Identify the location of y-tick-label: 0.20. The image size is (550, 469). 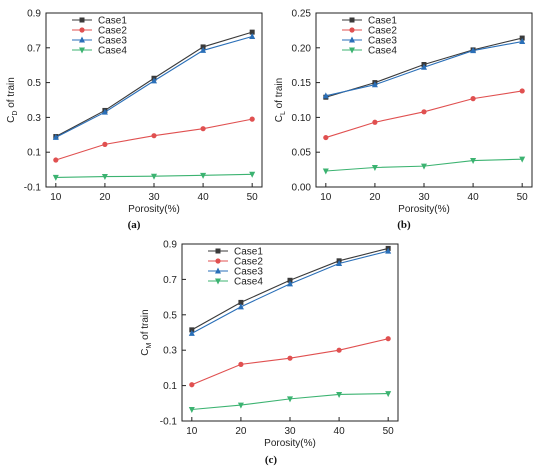
(302, 48).